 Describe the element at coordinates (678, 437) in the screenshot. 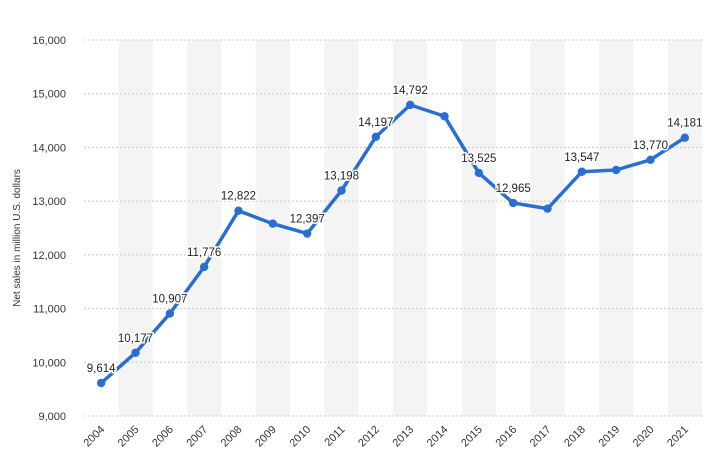

I see `x-tick-label: 2021` at that location.